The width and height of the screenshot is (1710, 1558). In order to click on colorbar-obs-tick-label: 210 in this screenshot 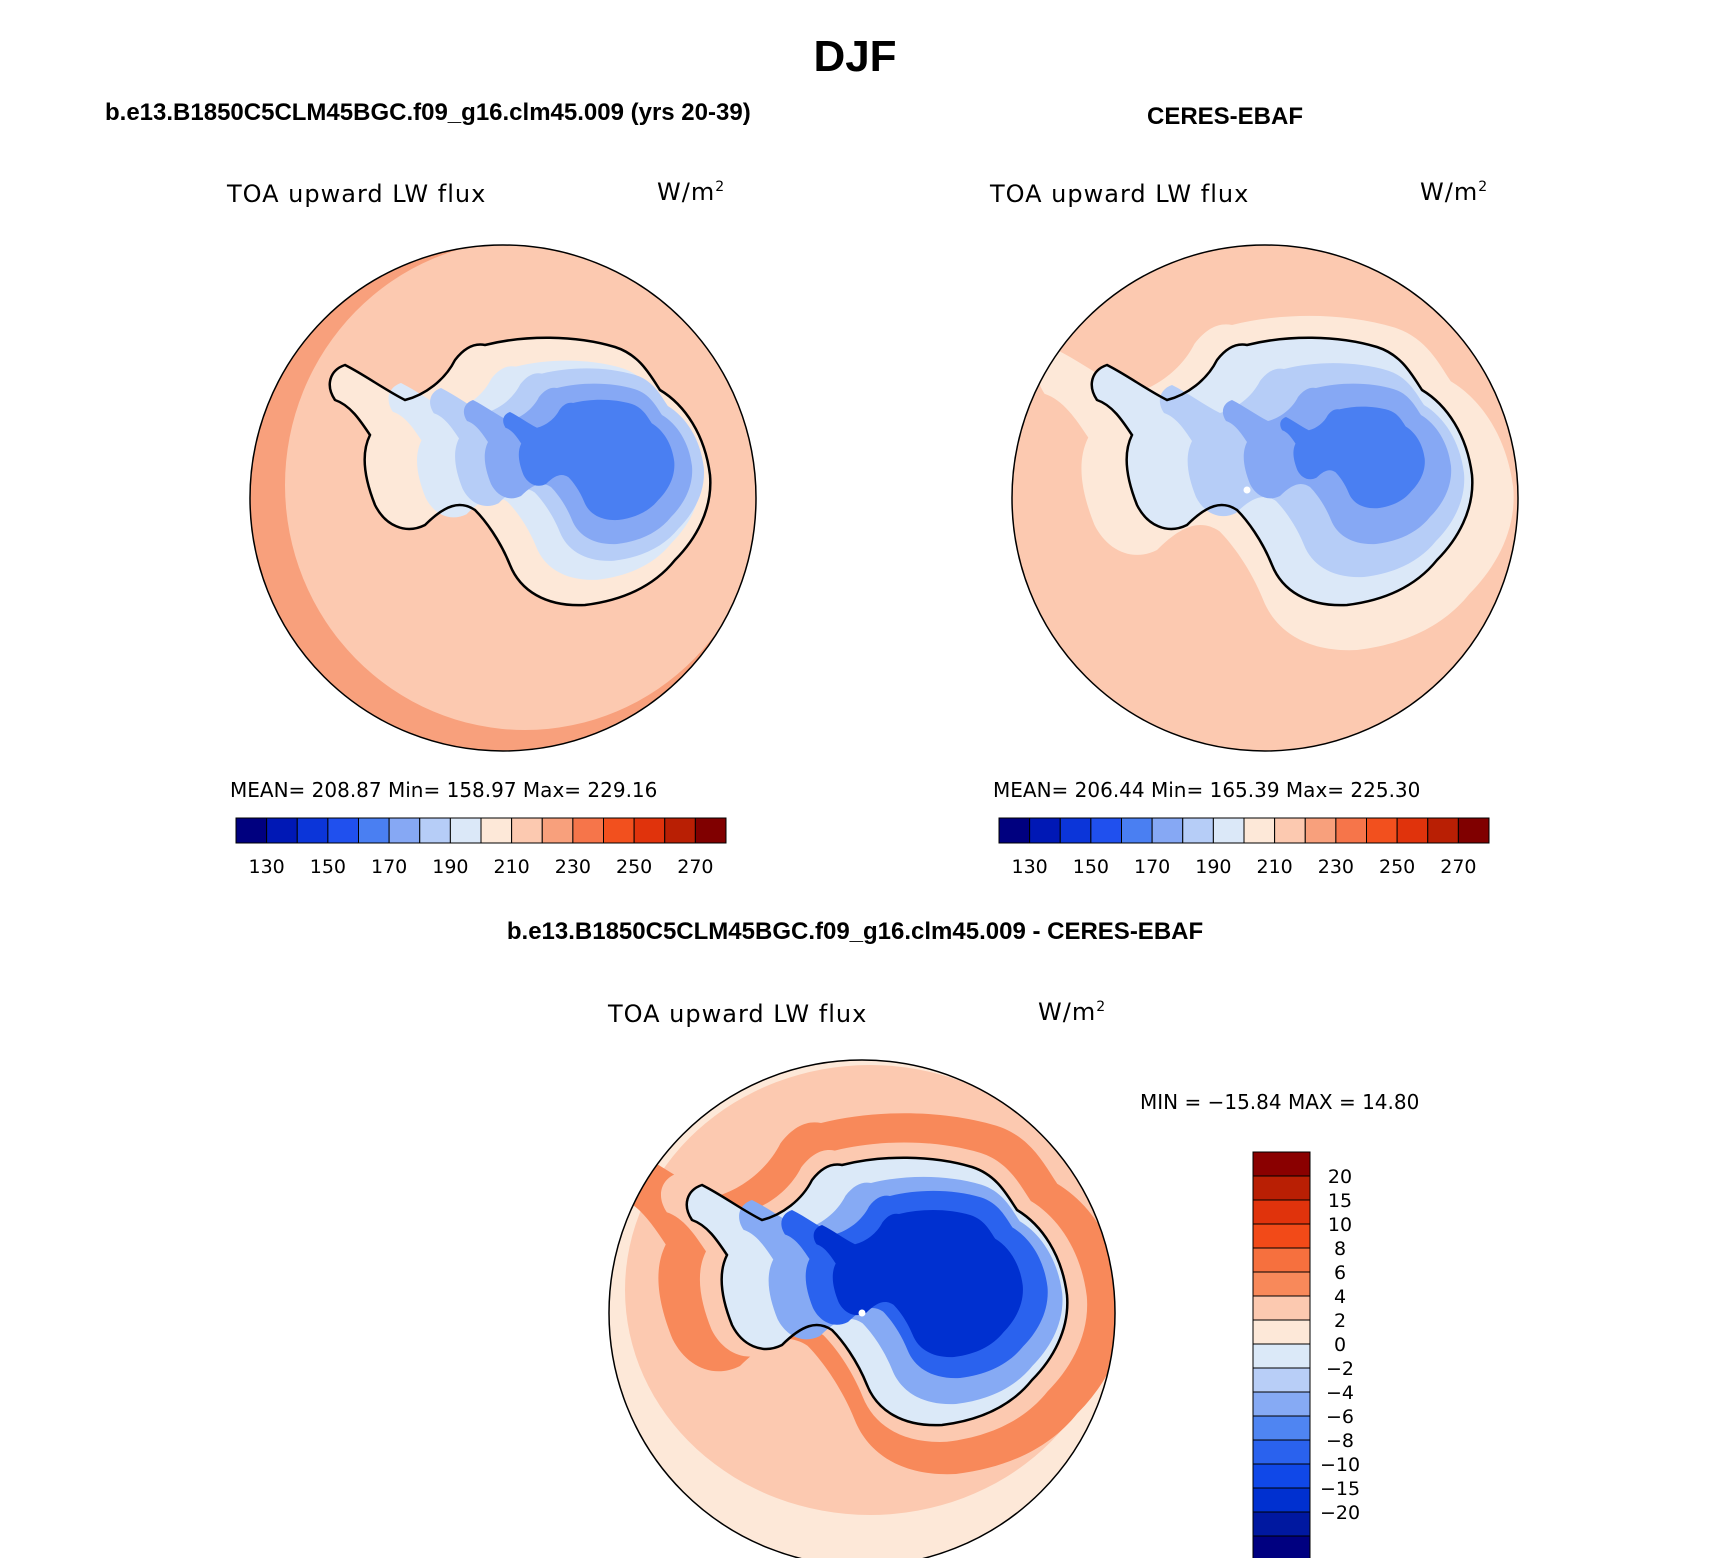, I will do `click(1274, 867)`.